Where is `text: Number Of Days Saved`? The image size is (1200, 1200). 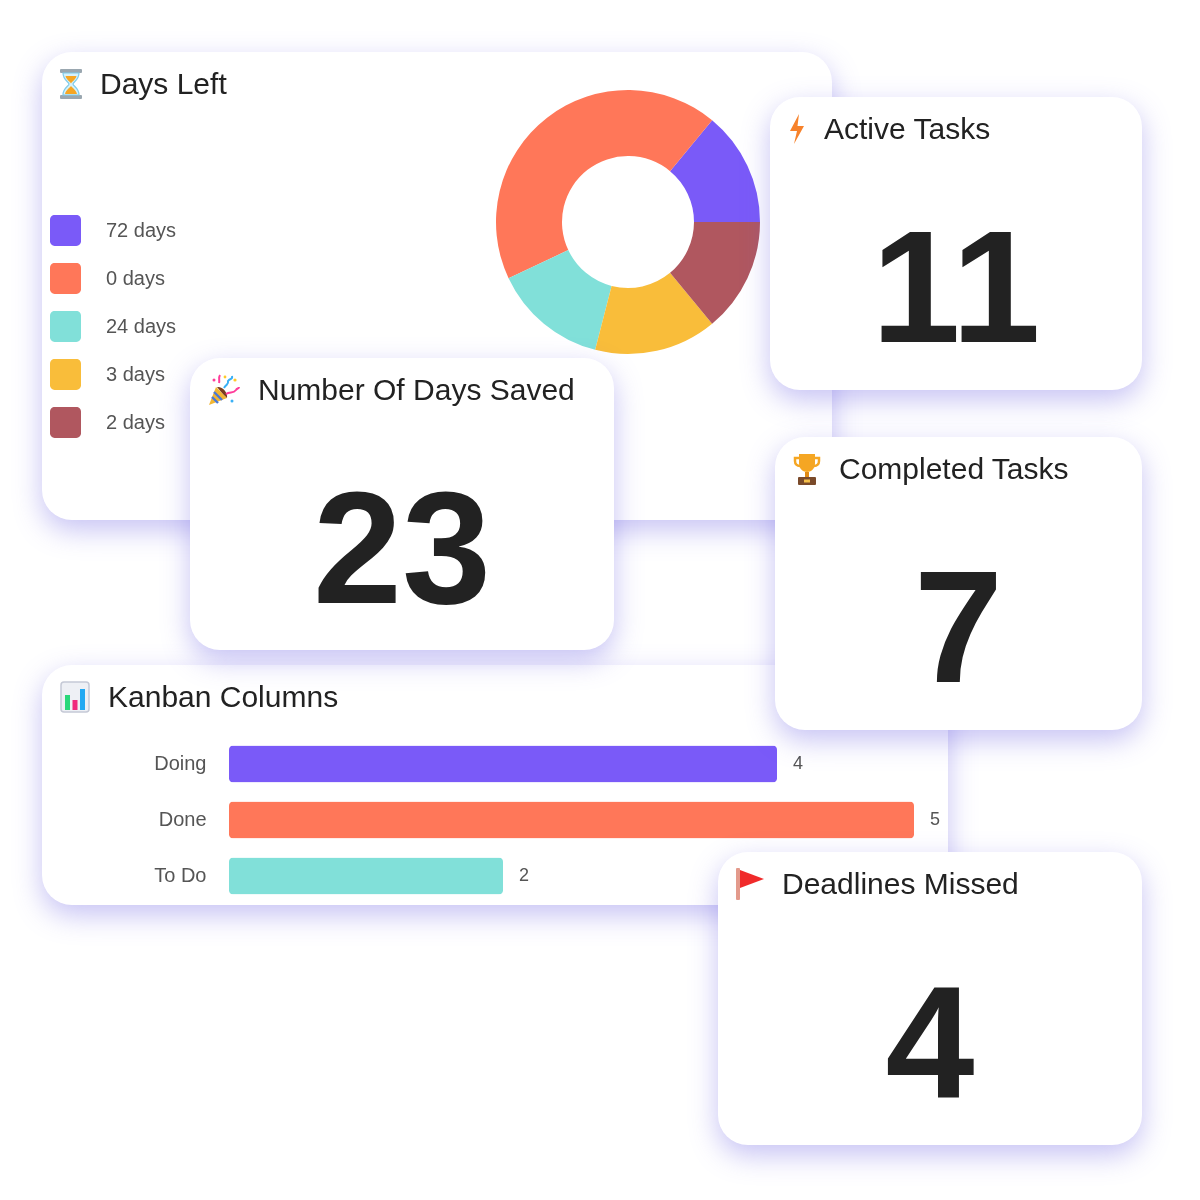
text: Number Of Days Saved is located at coordinates (416, 390).